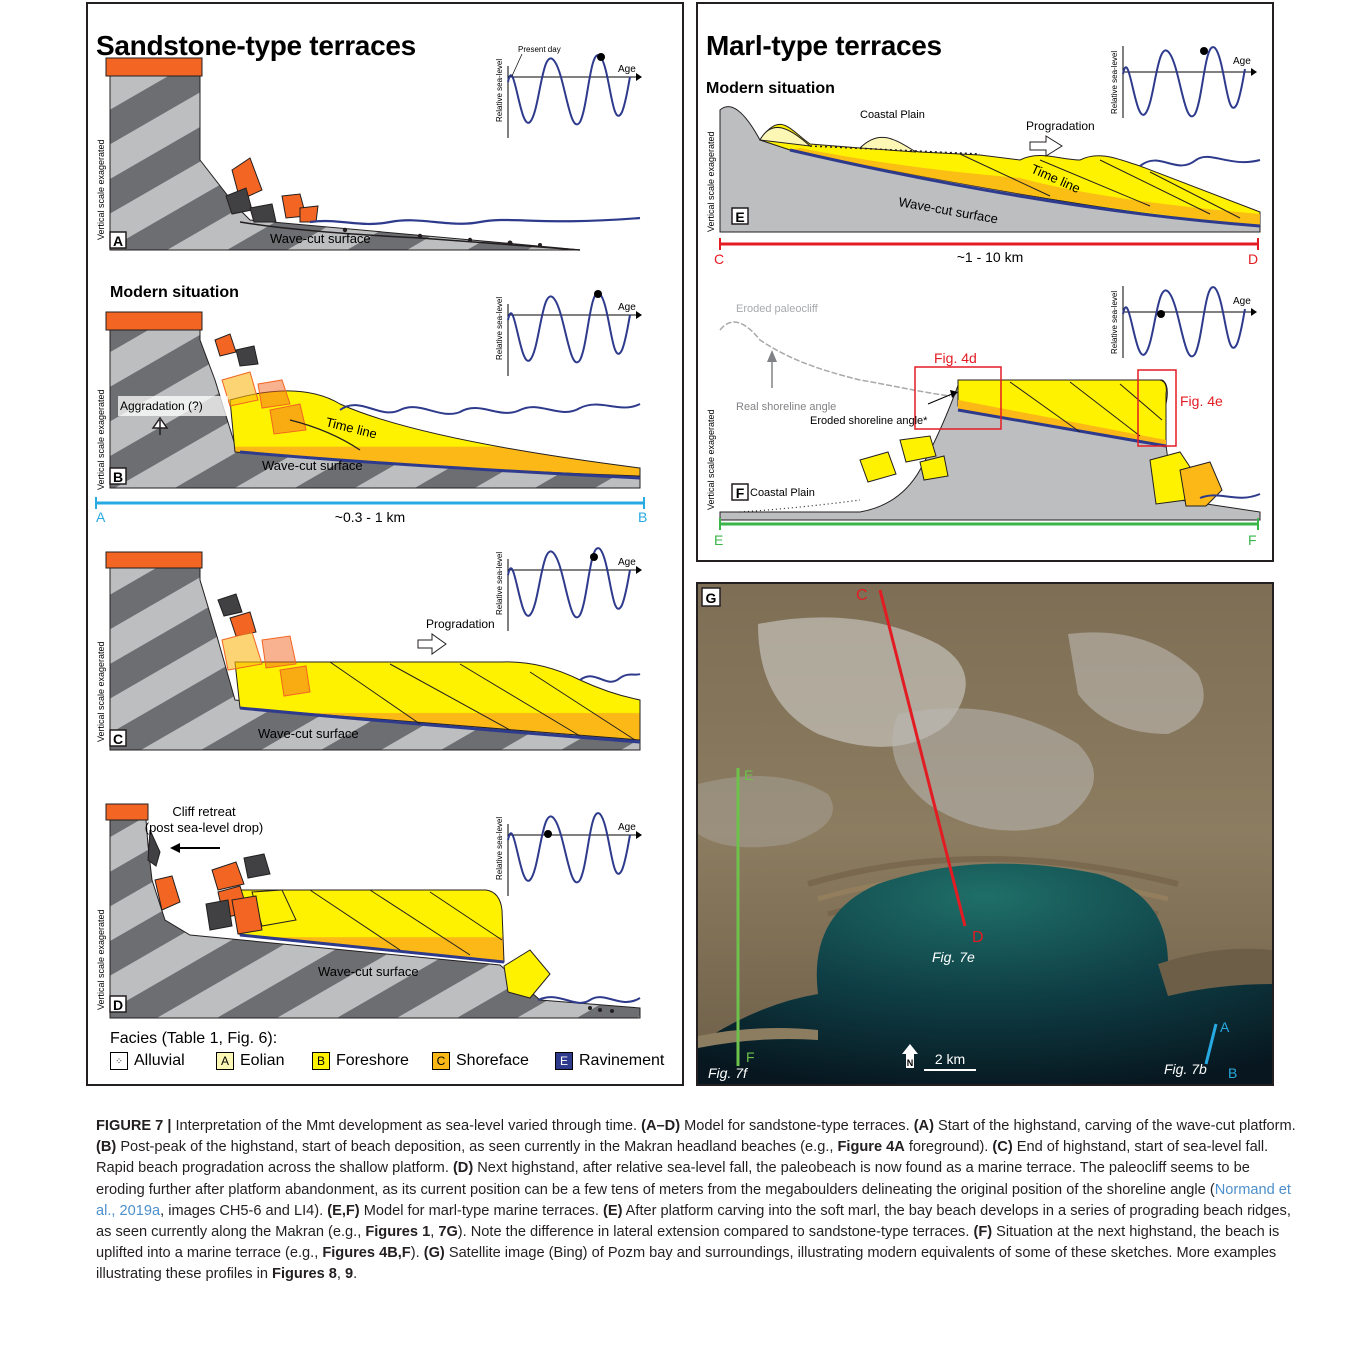 This screenshot has height=1353, width=1358. Describe the element at coordinates (786, 407) in the screenshot. I see `real-shoreline-angle-label: Real shoreline angle` at that location.